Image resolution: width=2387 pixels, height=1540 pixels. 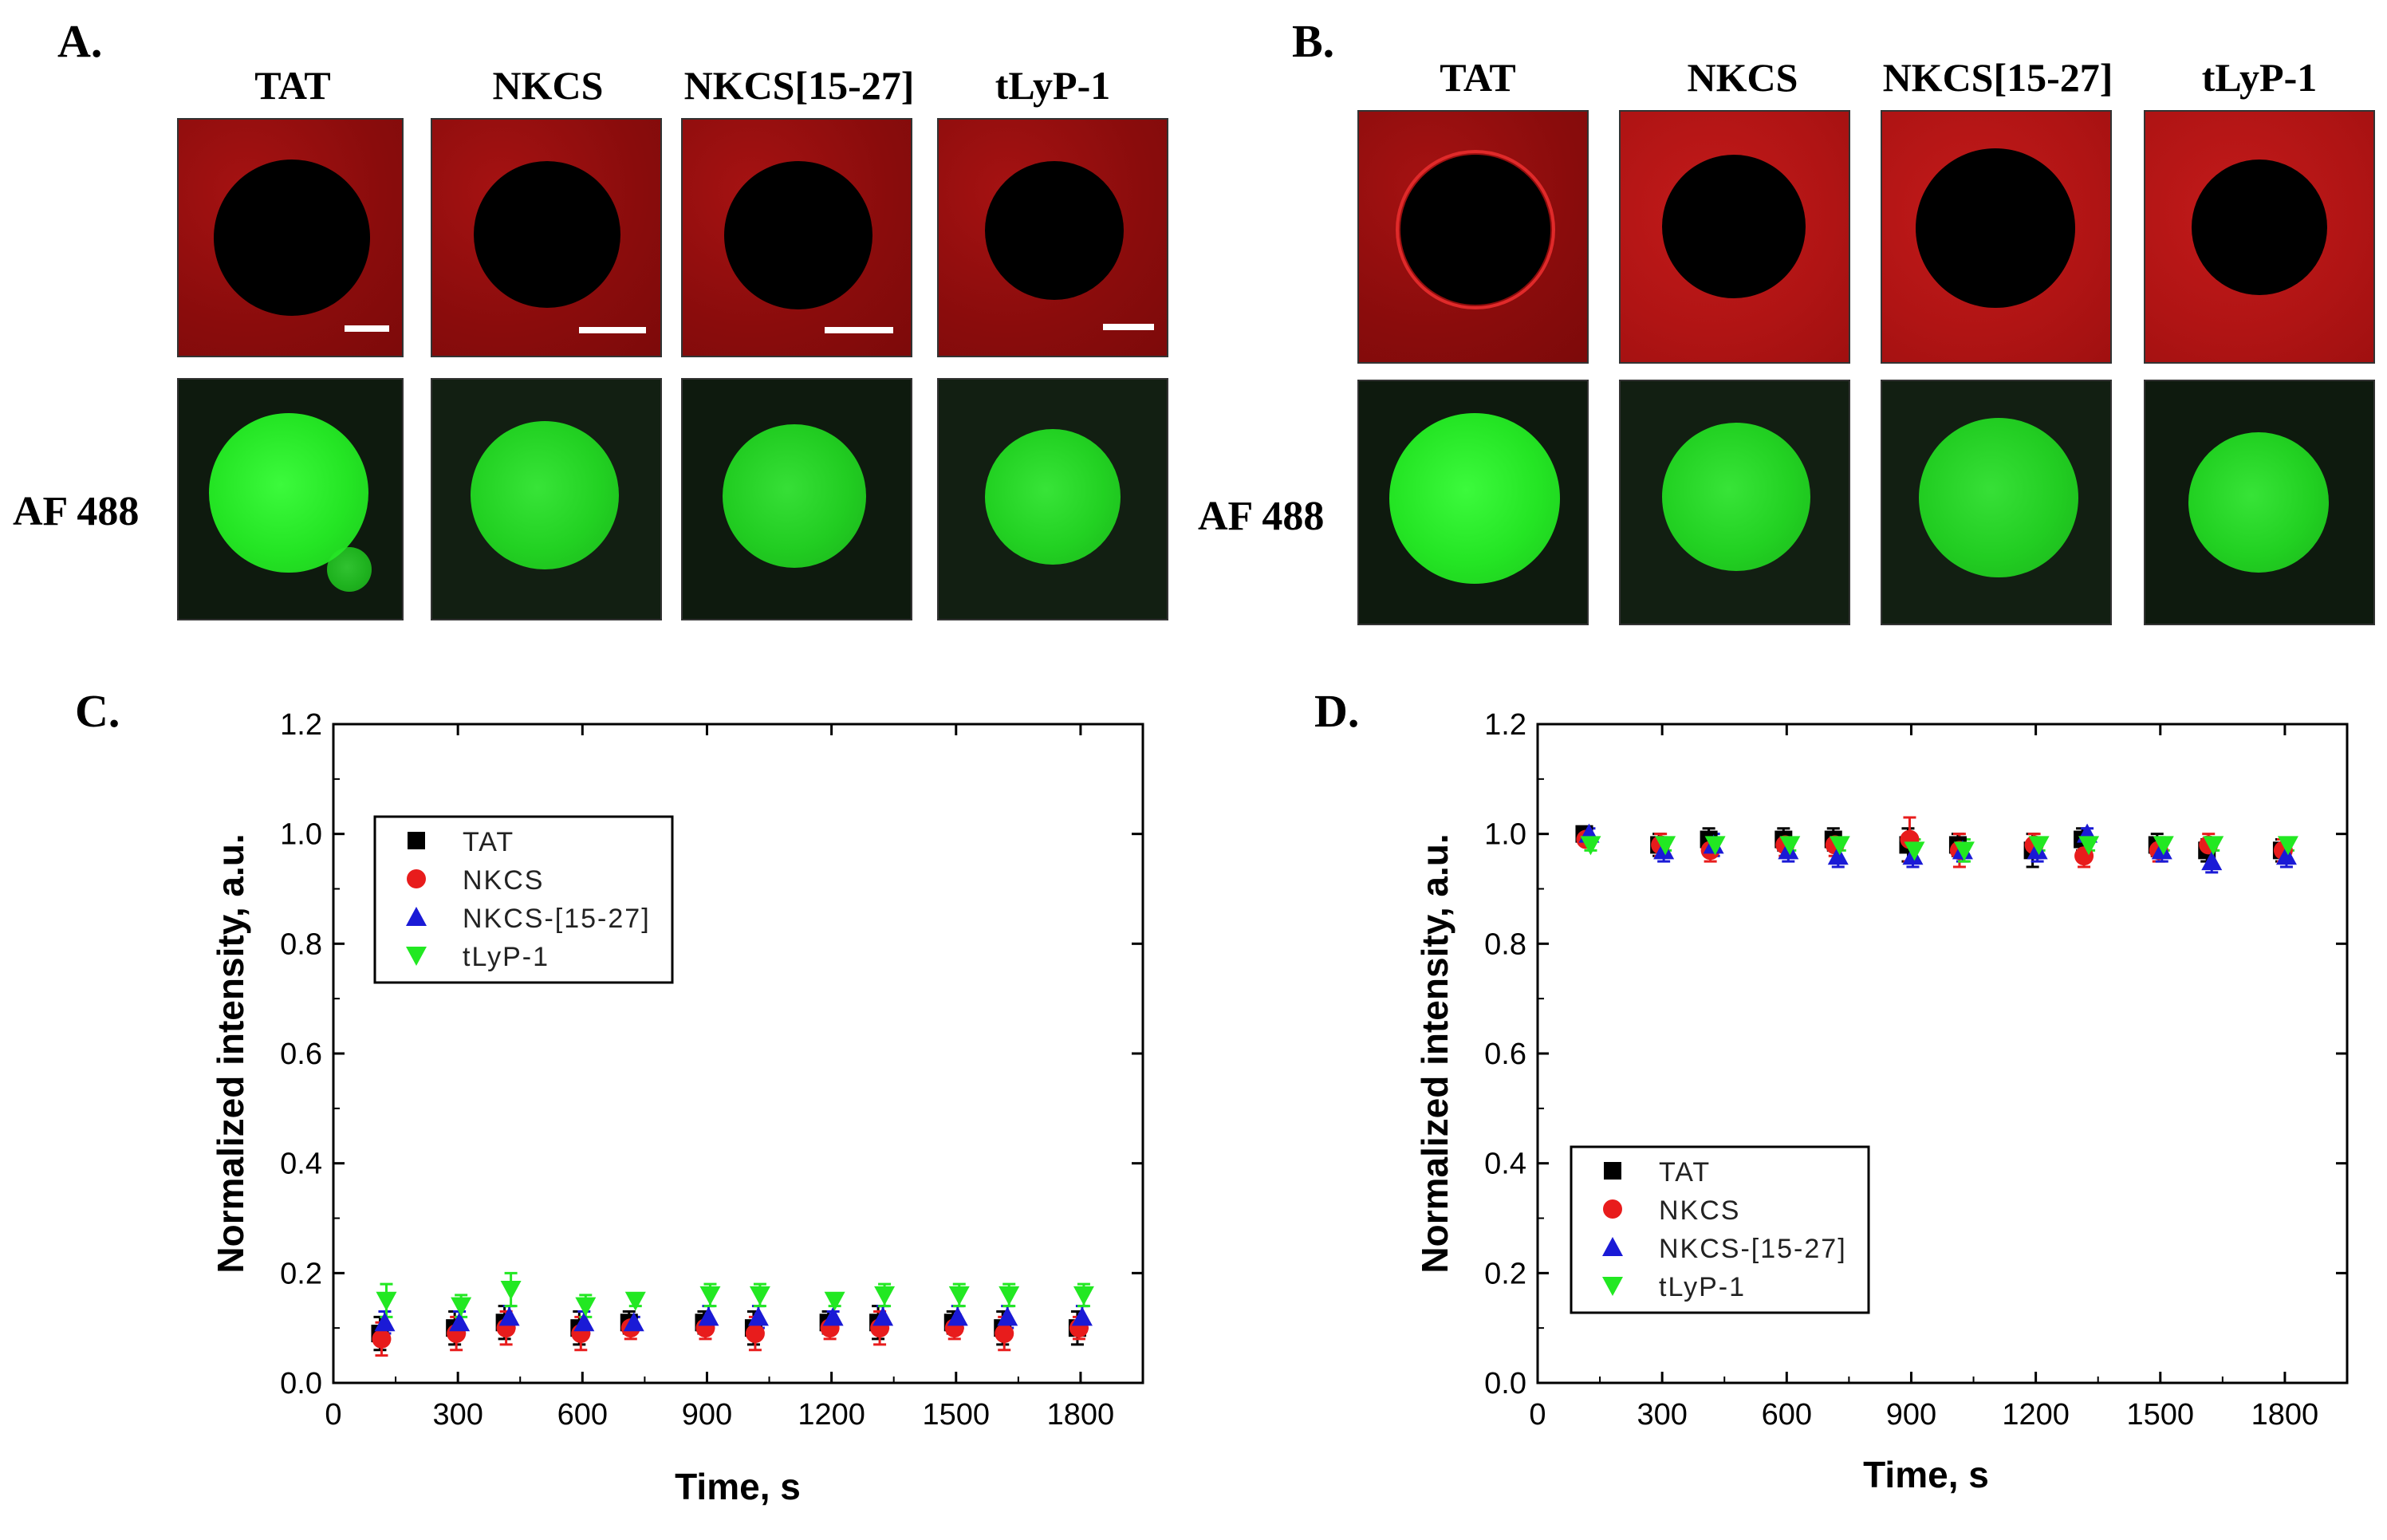 What do you see at coordinates (1473, 237) in the screenshot?
I see `micrograph-b-tat-red` at bounding box center [1473, 237].